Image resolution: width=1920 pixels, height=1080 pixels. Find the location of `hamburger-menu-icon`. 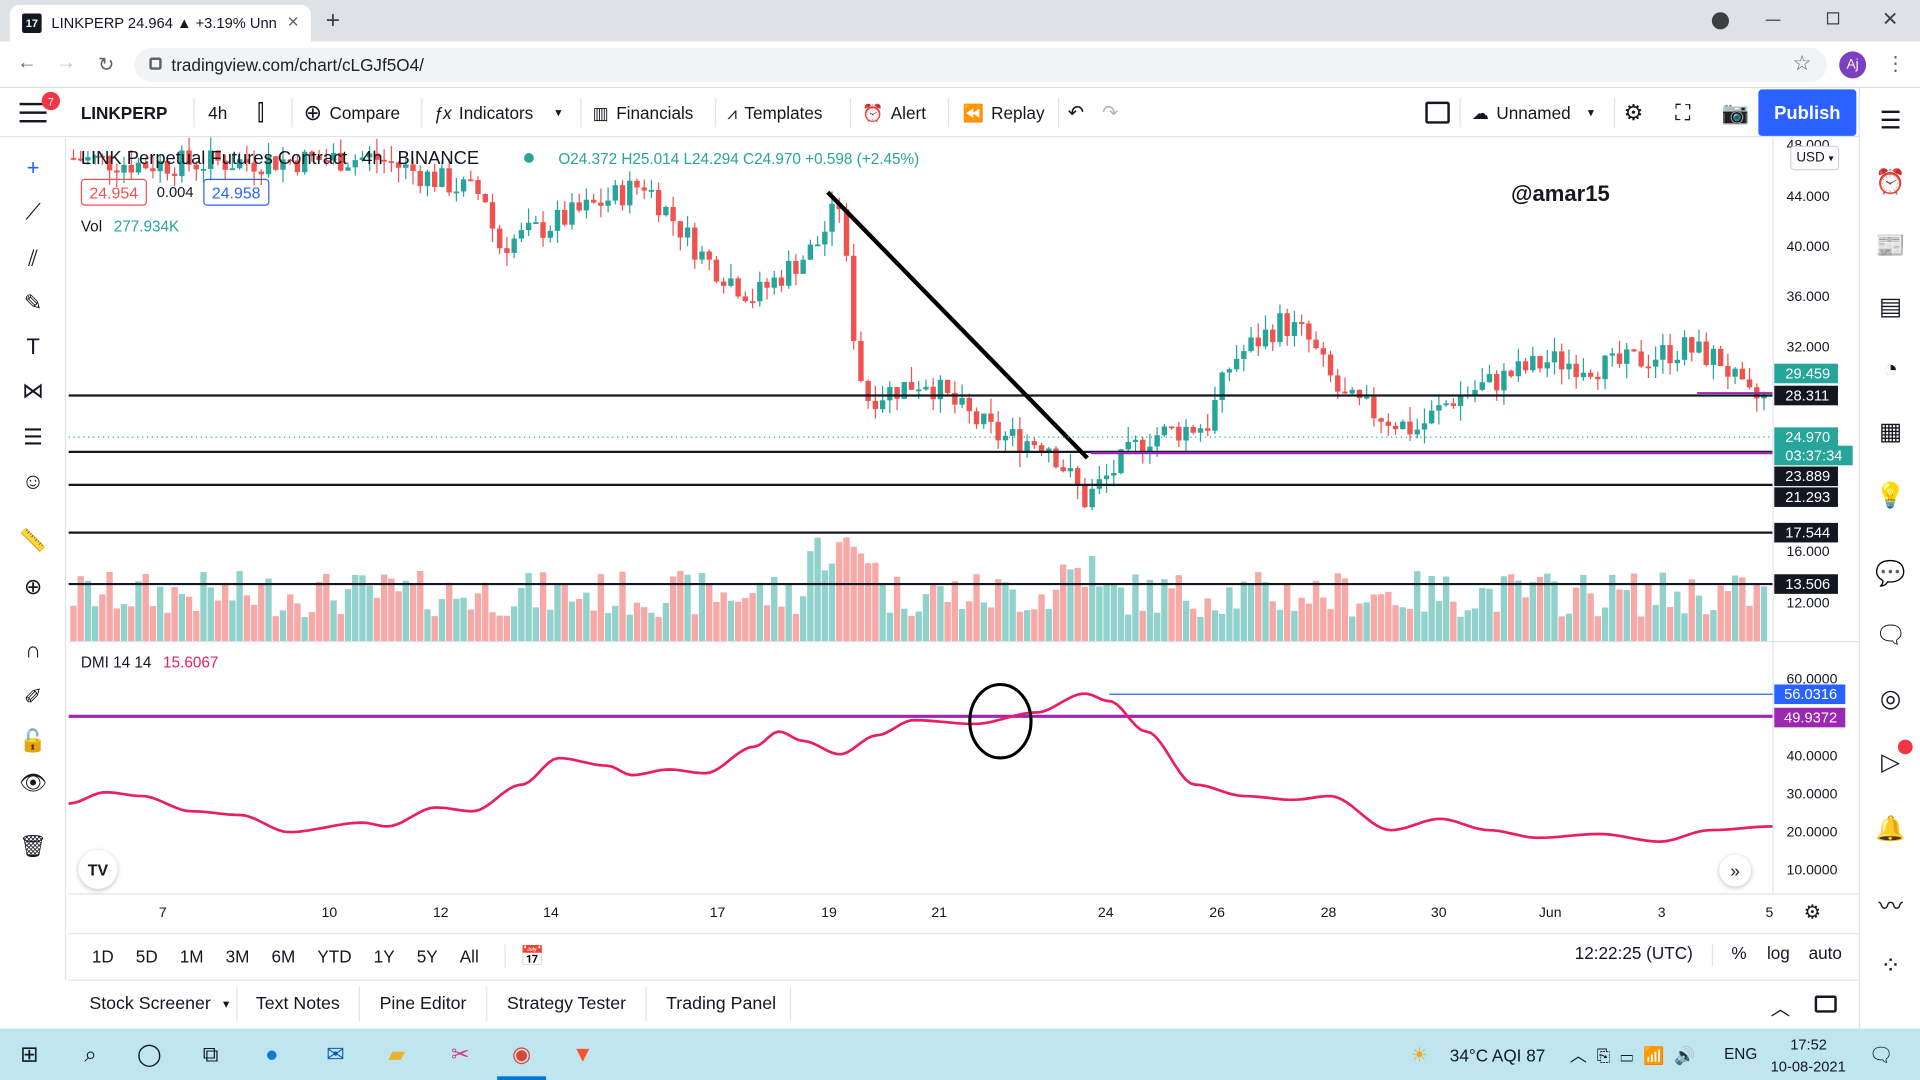

hamburger-menu-icon is located at coordinates (33, 112).